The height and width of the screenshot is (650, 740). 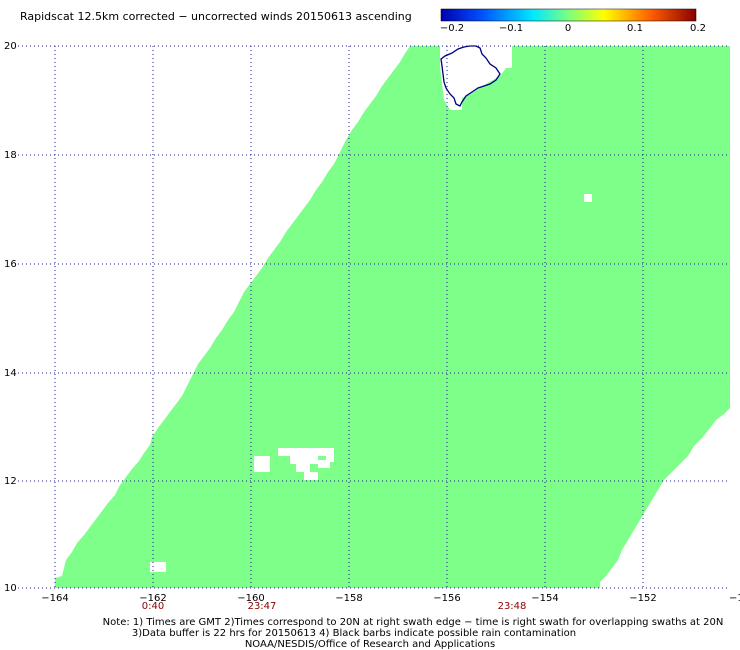 What do you see at coordinates (262, 606) in the screenshot?
I see `time-label-2: 23:47` at bounding box center [262, 606].